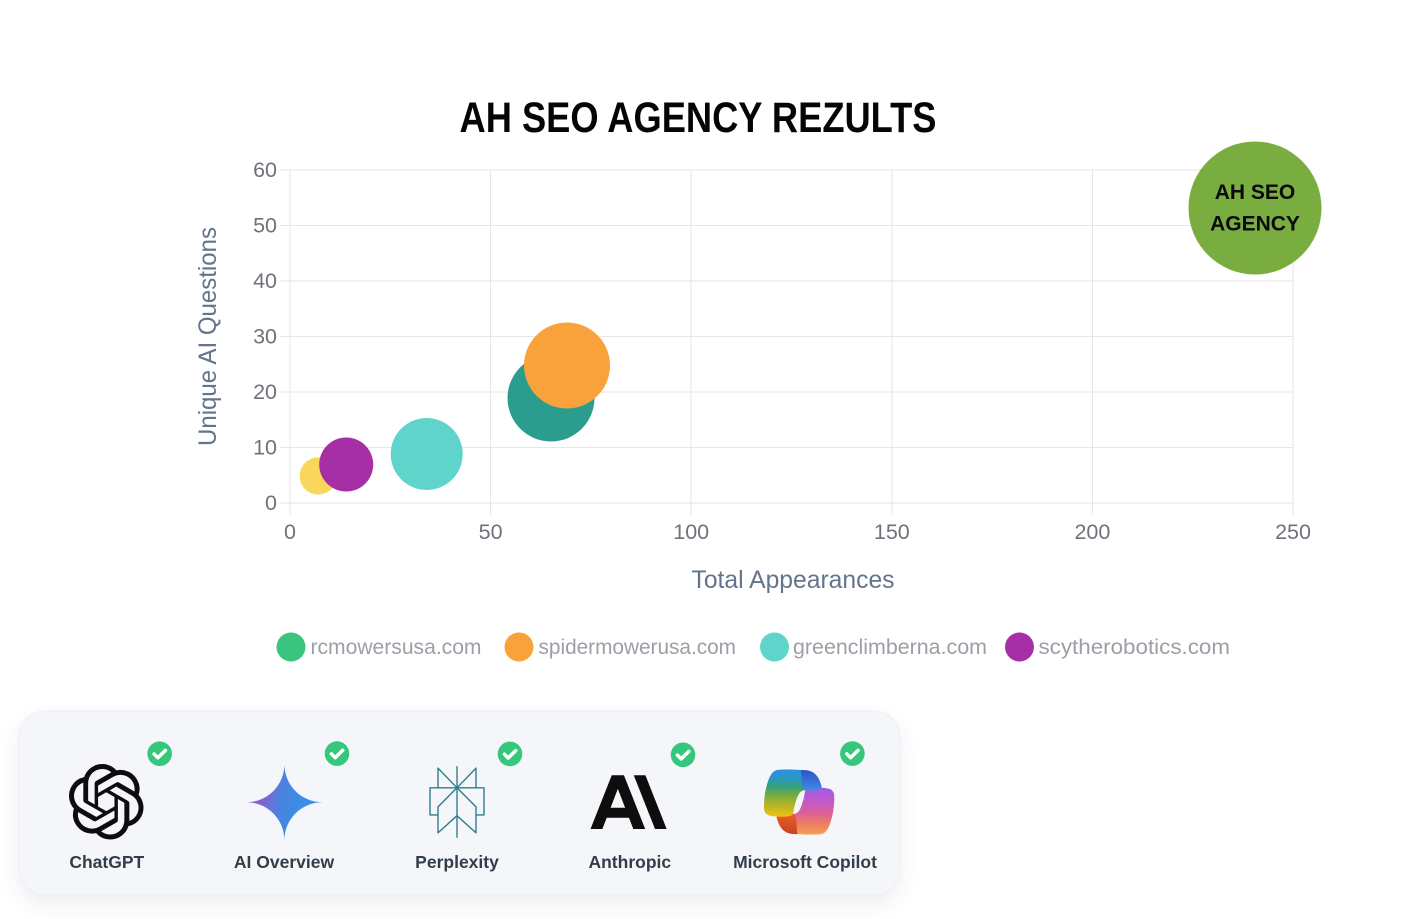 The image size is (1425, 919). I want to click on svg-text: AGENCY, so click(1255, 224).